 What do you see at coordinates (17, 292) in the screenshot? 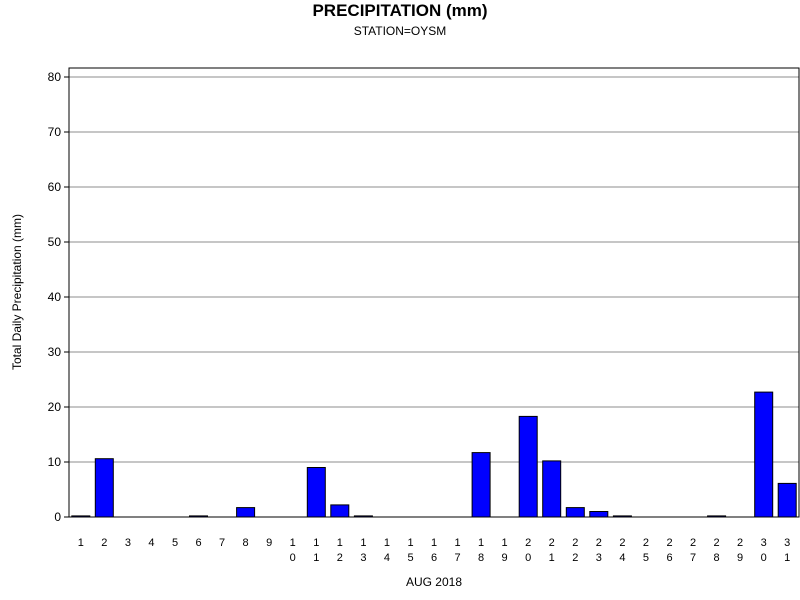
I see `y-axis-label: Total Daily Precipitation (mm)` at bounding box center [17, 292].